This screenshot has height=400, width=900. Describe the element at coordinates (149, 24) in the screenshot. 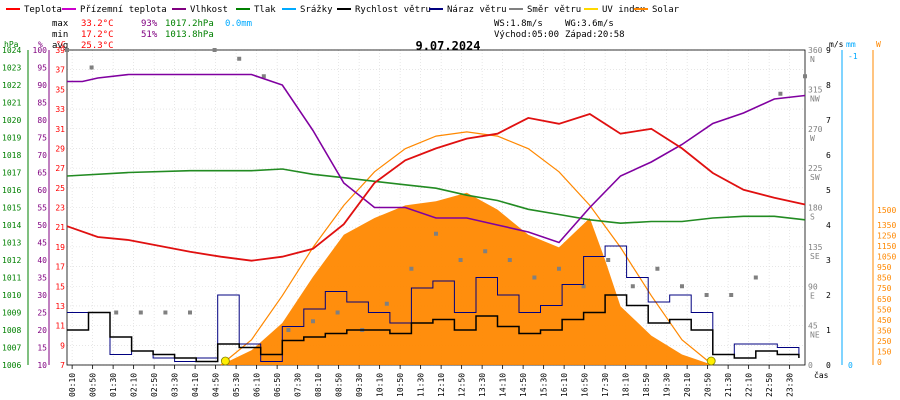

I see `stat-max-hum: 93%` at that location.